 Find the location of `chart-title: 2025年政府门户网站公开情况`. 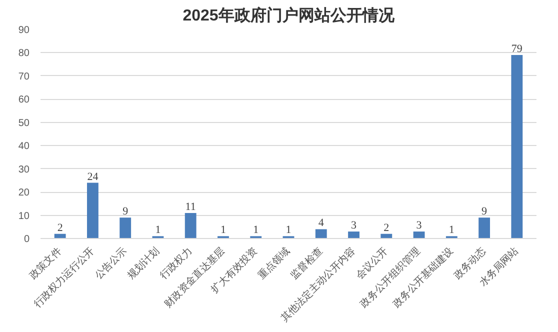

chart-title: 2025年政府门户网站公开情况 is located at coordinates (289, 15).